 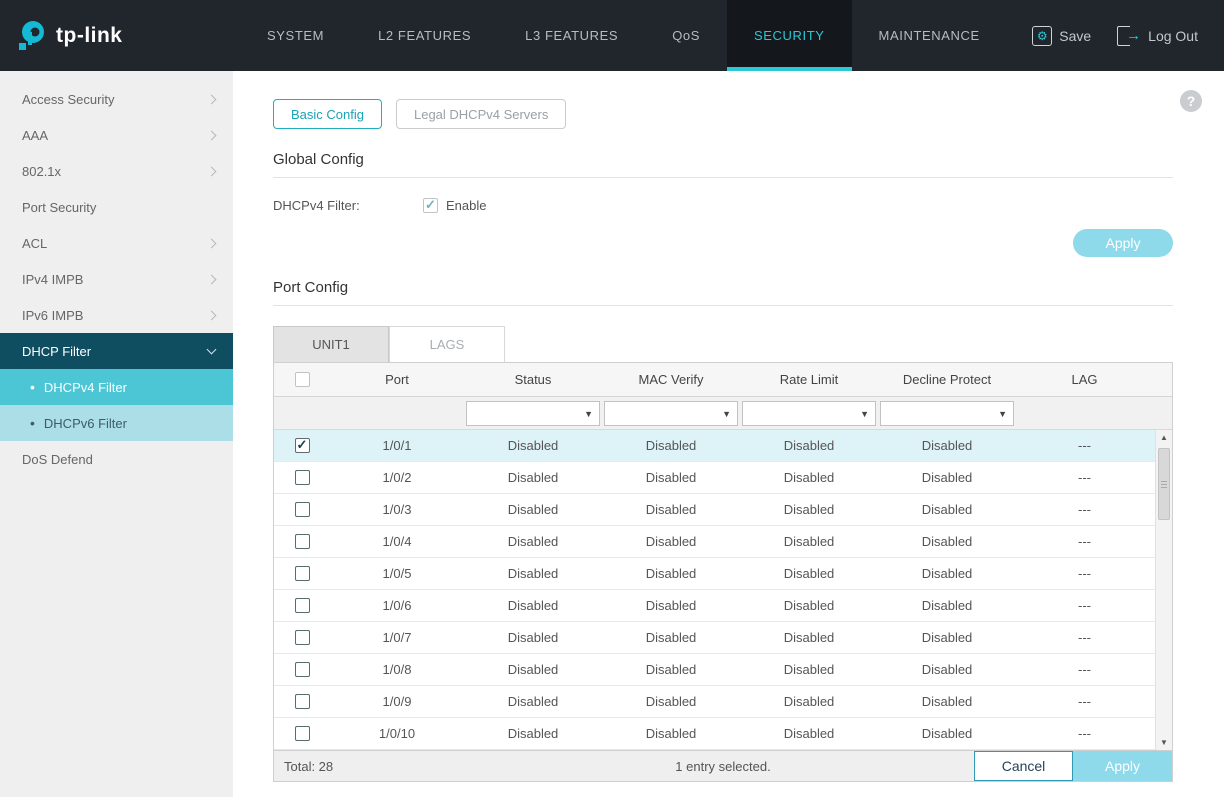 What do you see at coordinates (929, 35) in the screenshot?
I see `nav-item-maintenance: MAINTENANCE` at bounding box center [929, 35].